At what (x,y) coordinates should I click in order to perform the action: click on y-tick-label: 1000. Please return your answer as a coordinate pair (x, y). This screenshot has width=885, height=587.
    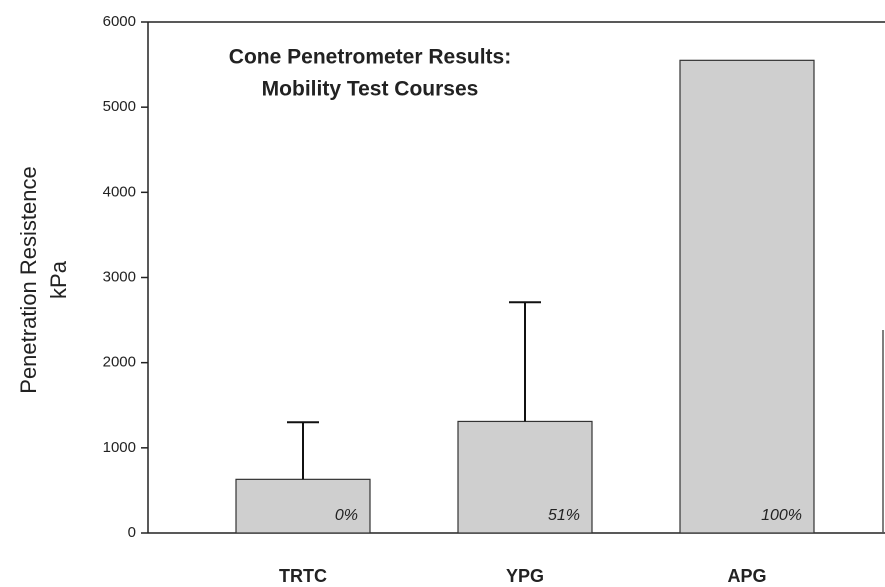
    Looking at the image, I should click on (119, 447).